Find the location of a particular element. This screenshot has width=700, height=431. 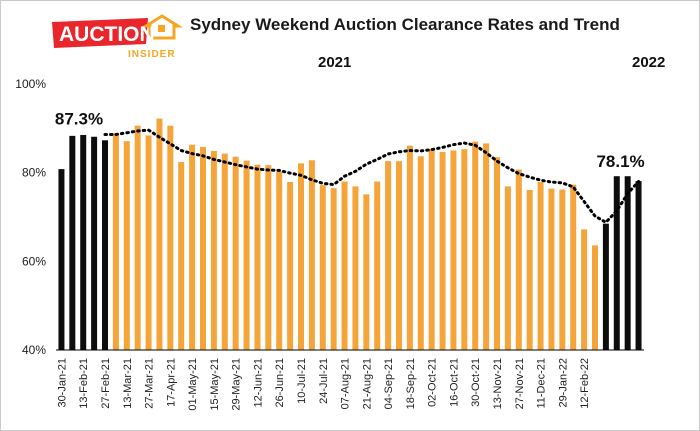

logo-sub: INSIDER is located at coordinates (152, 54).